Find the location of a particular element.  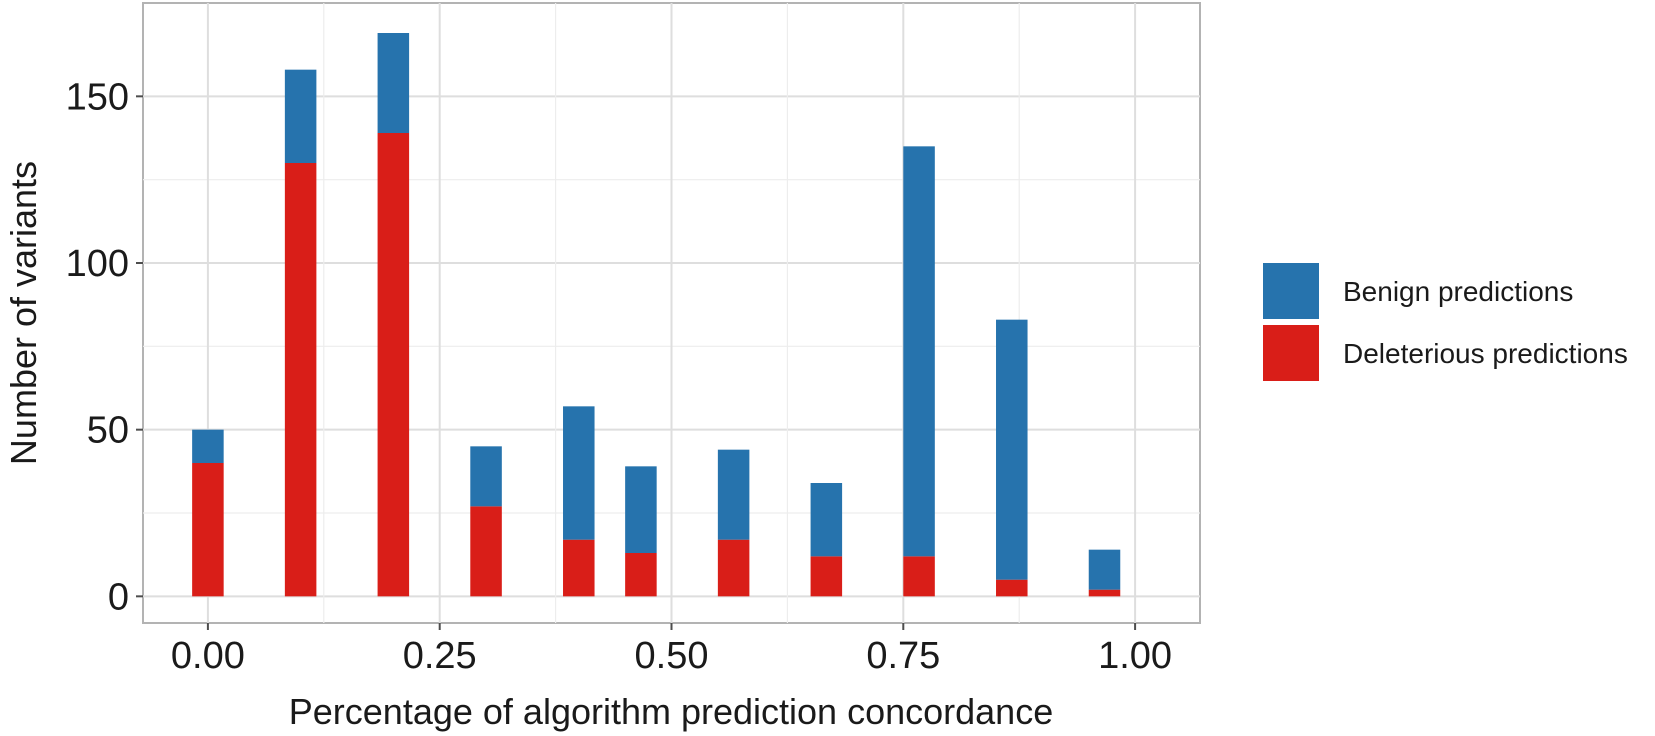

x-tick-label: 0.75 is located at coordinates (903, 656).